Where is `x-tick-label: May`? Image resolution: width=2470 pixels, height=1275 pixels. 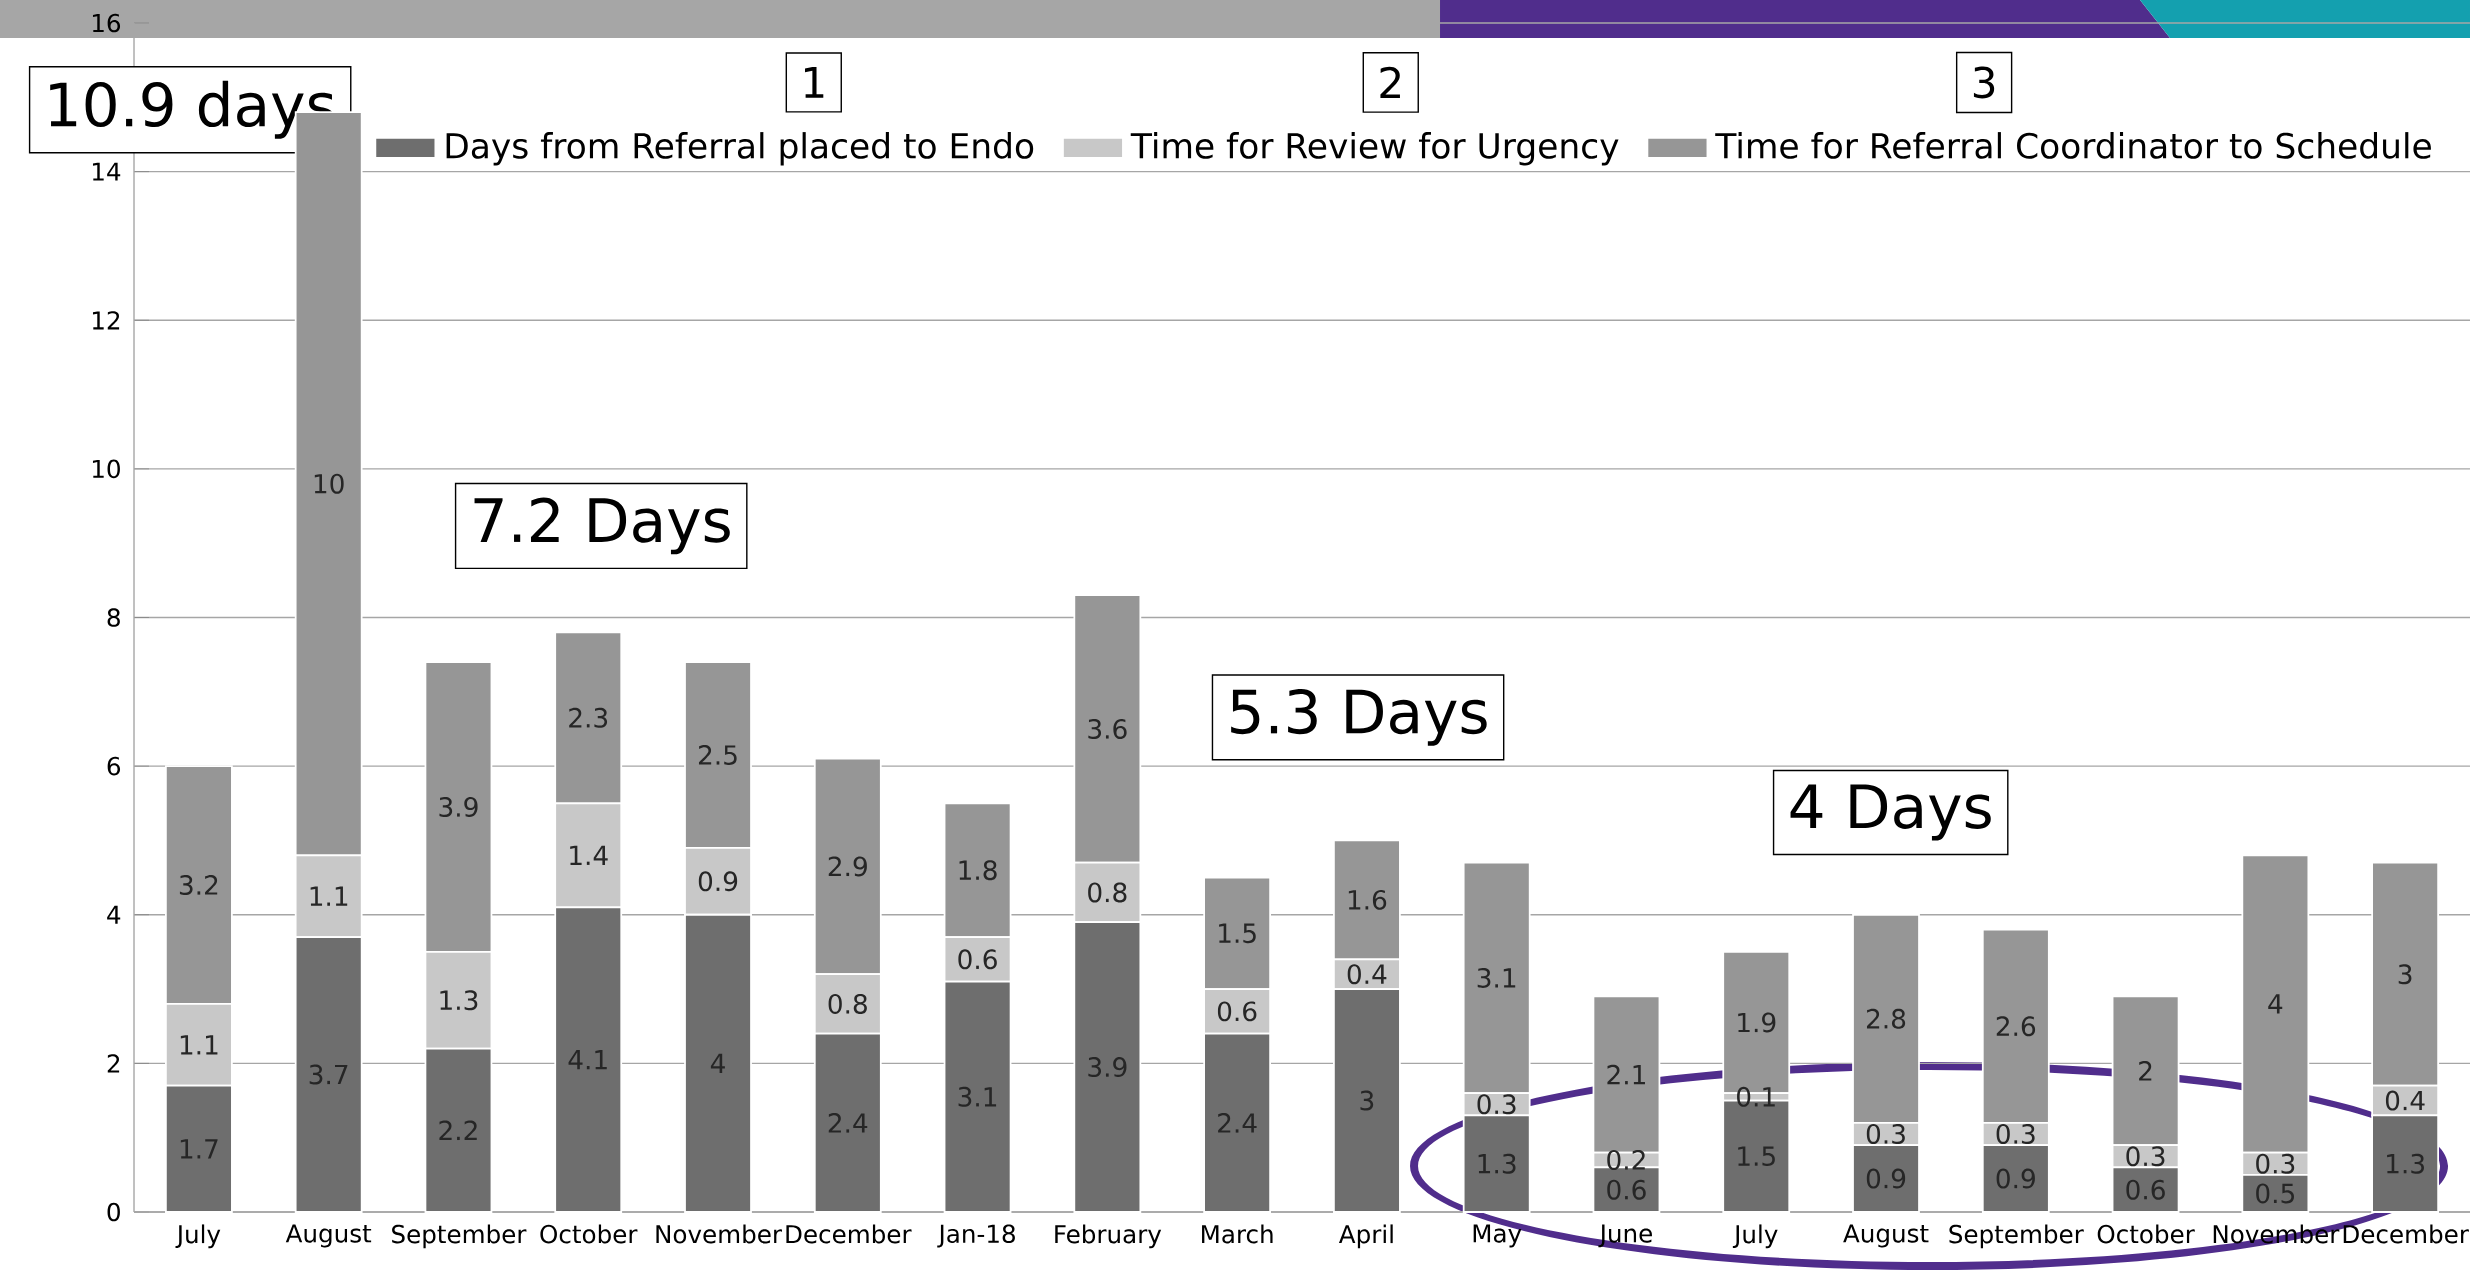 x-tick-label: May is located at coordinates (1497, 1236).